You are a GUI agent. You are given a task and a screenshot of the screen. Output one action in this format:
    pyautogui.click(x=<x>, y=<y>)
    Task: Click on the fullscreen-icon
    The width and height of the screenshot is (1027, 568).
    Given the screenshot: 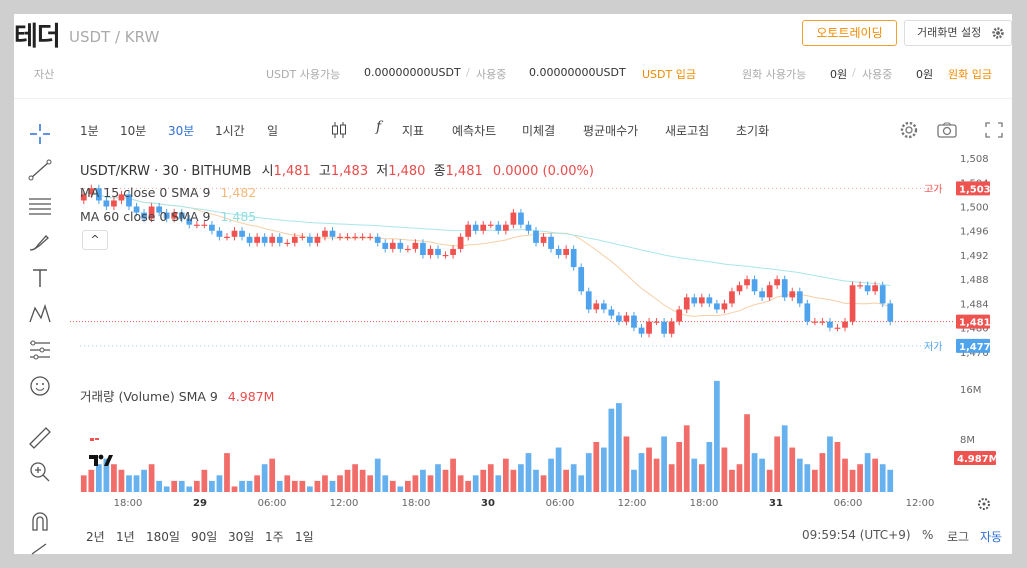 What is the action you would take?
    pyautogui.click(x=994, y=130)
    